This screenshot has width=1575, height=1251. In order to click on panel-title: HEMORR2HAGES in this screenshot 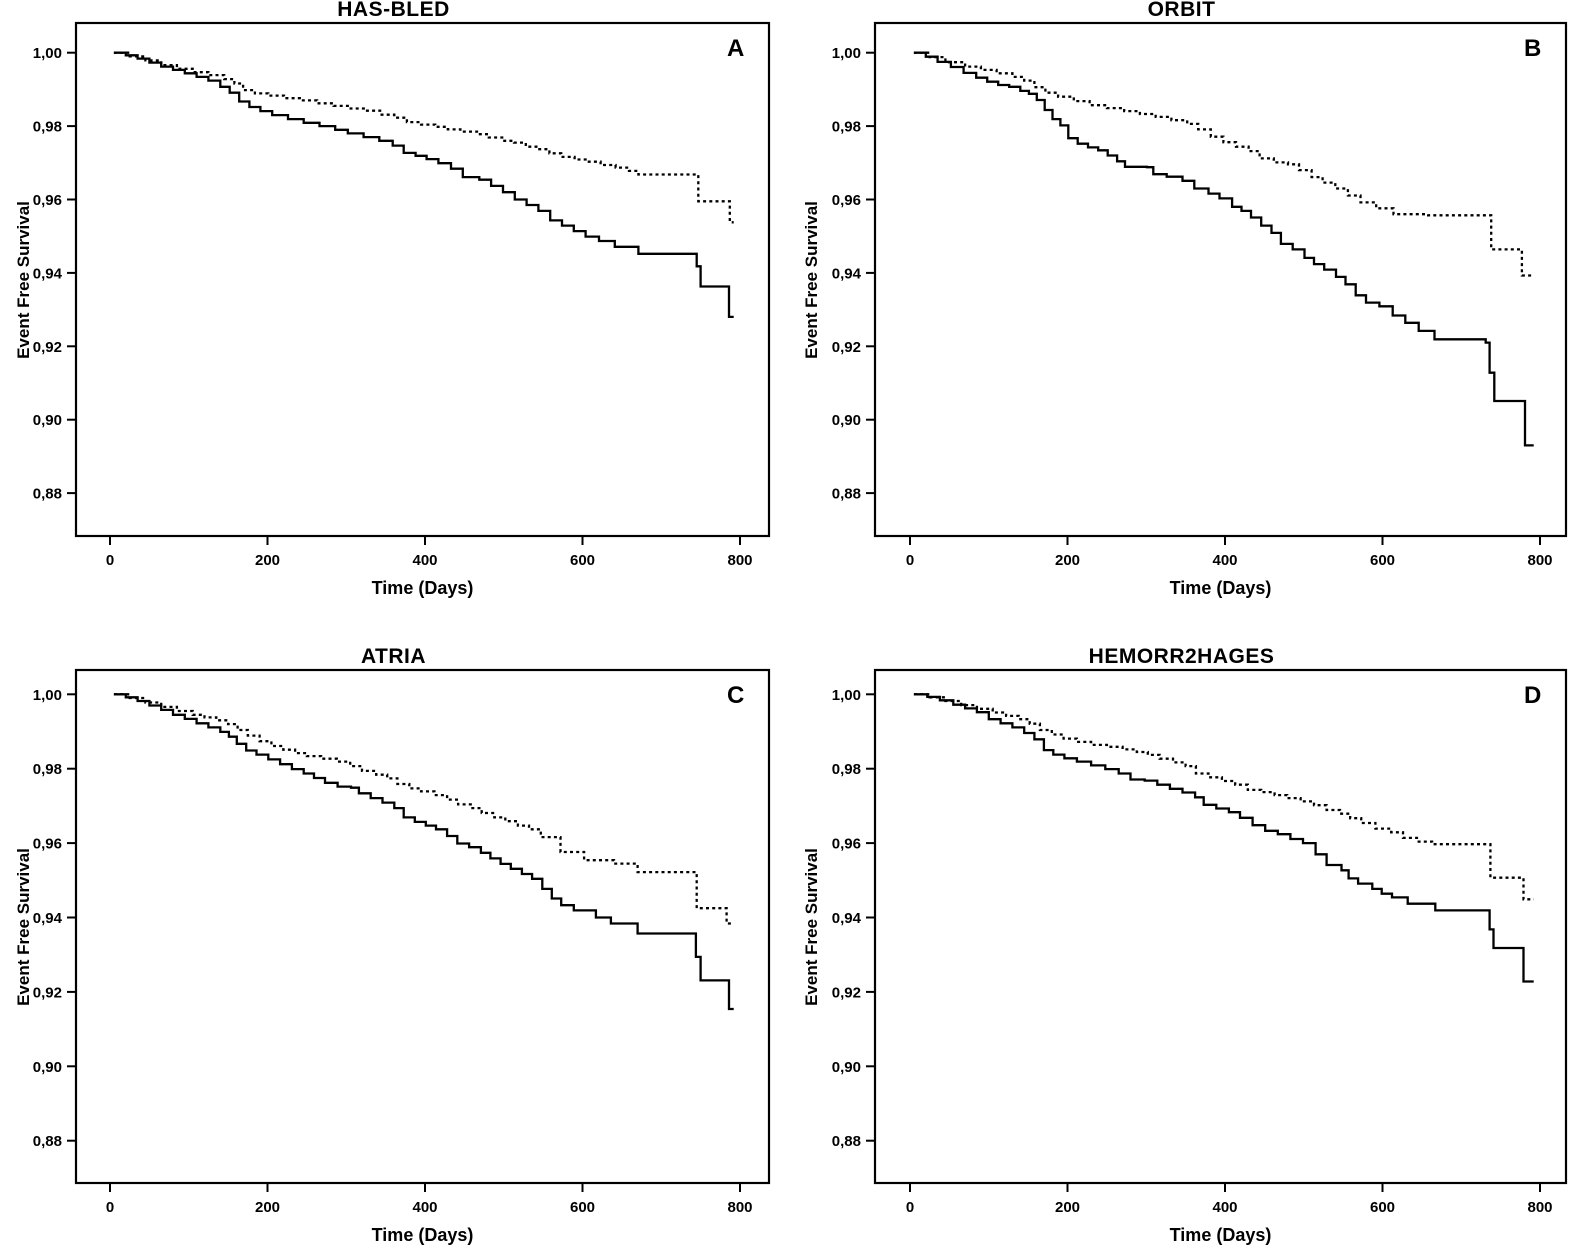, I will do `click(1181, 656)`.